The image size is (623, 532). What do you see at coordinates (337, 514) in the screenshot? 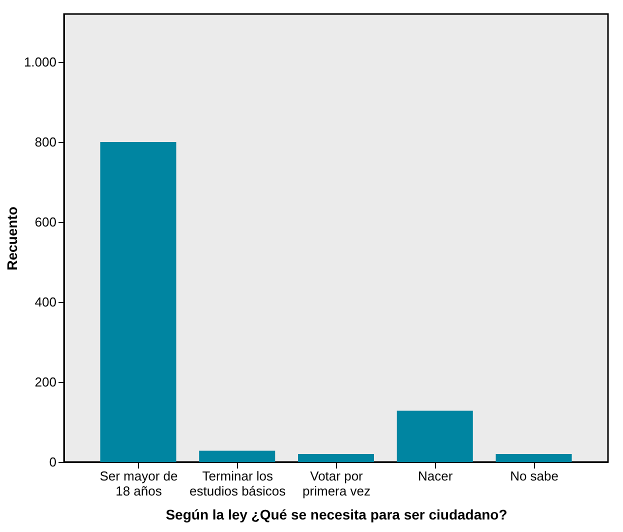
I see `x-axis-title: Según la ley ¿Qué se necesita para ser ciudadano?` at bounding box center [337, 514].